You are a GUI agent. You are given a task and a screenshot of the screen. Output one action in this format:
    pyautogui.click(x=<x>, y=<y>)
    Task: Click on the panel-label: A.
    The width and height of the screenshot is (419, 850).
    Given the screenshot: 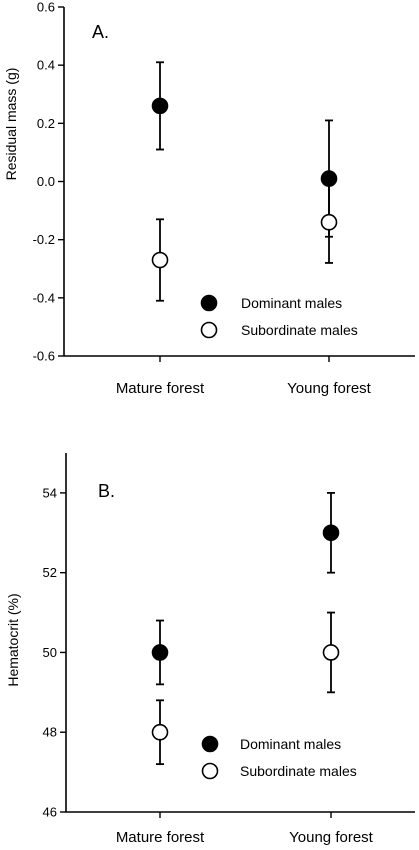 What is the action you would take?
    pyautogui.click(x=100, y=32)
    